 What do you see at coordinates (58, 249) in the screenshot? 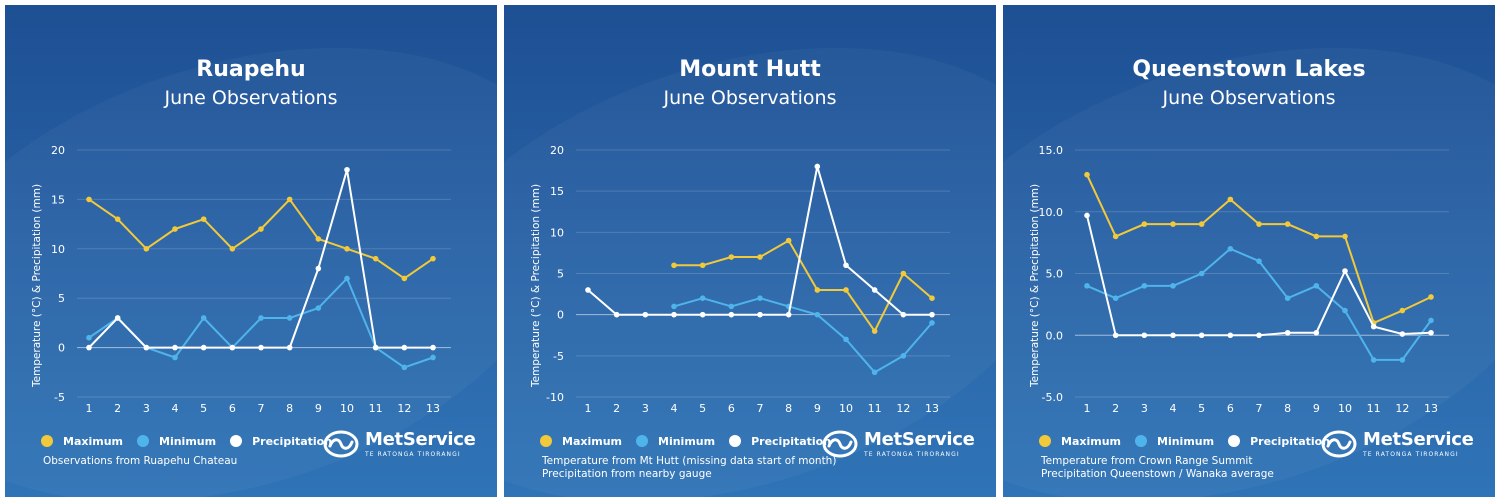
I see `y-tick-label: 10` at bounding box center [58, 249].